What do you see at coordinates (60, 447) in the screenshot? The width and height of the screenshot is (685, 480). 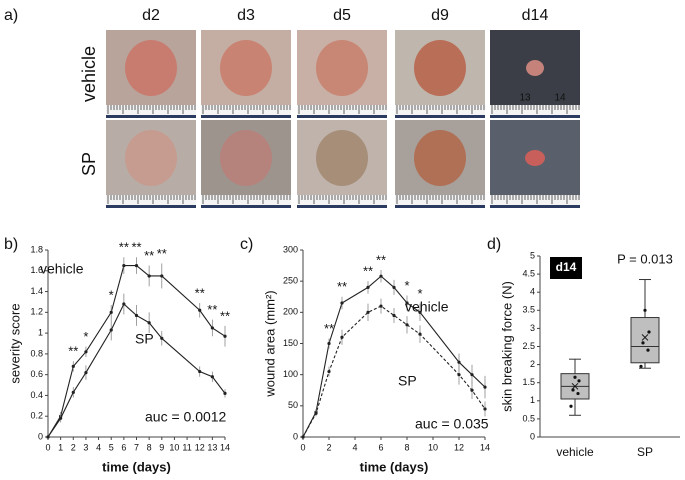 I see `x-tick-label: 1` at bounding box center [60, 447].